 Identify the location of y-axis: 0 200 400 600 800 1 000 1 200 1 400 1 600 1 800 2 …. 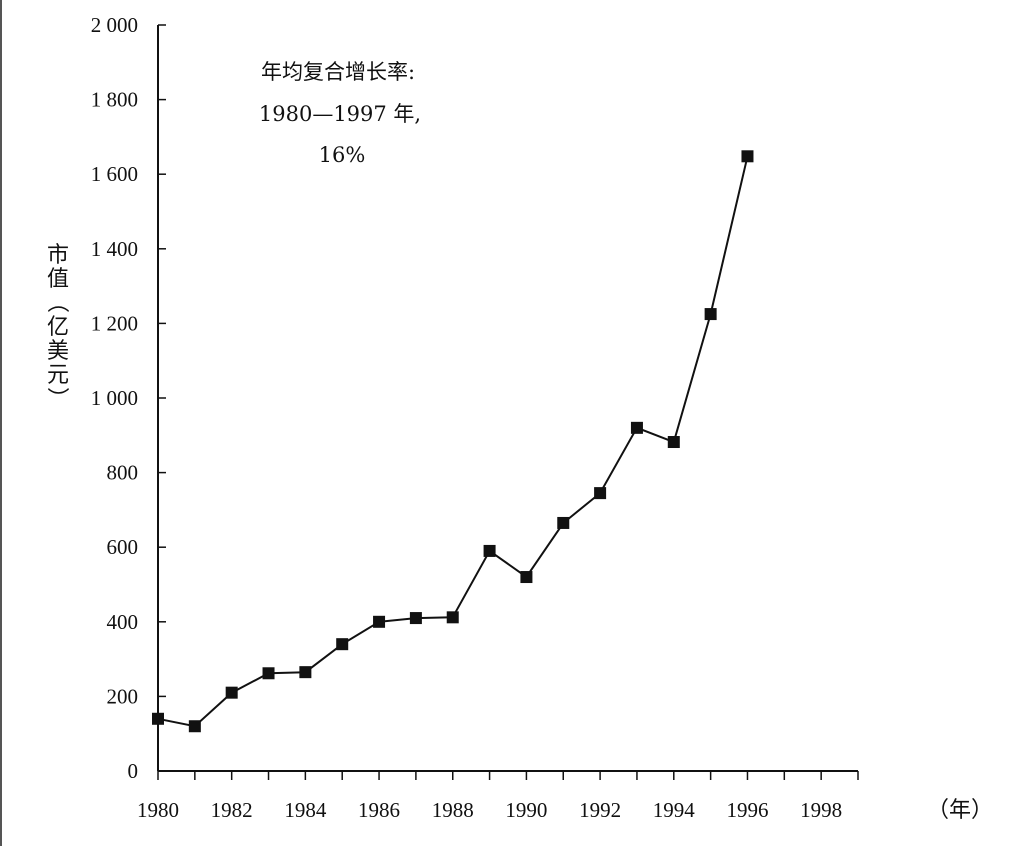
(128, 398).